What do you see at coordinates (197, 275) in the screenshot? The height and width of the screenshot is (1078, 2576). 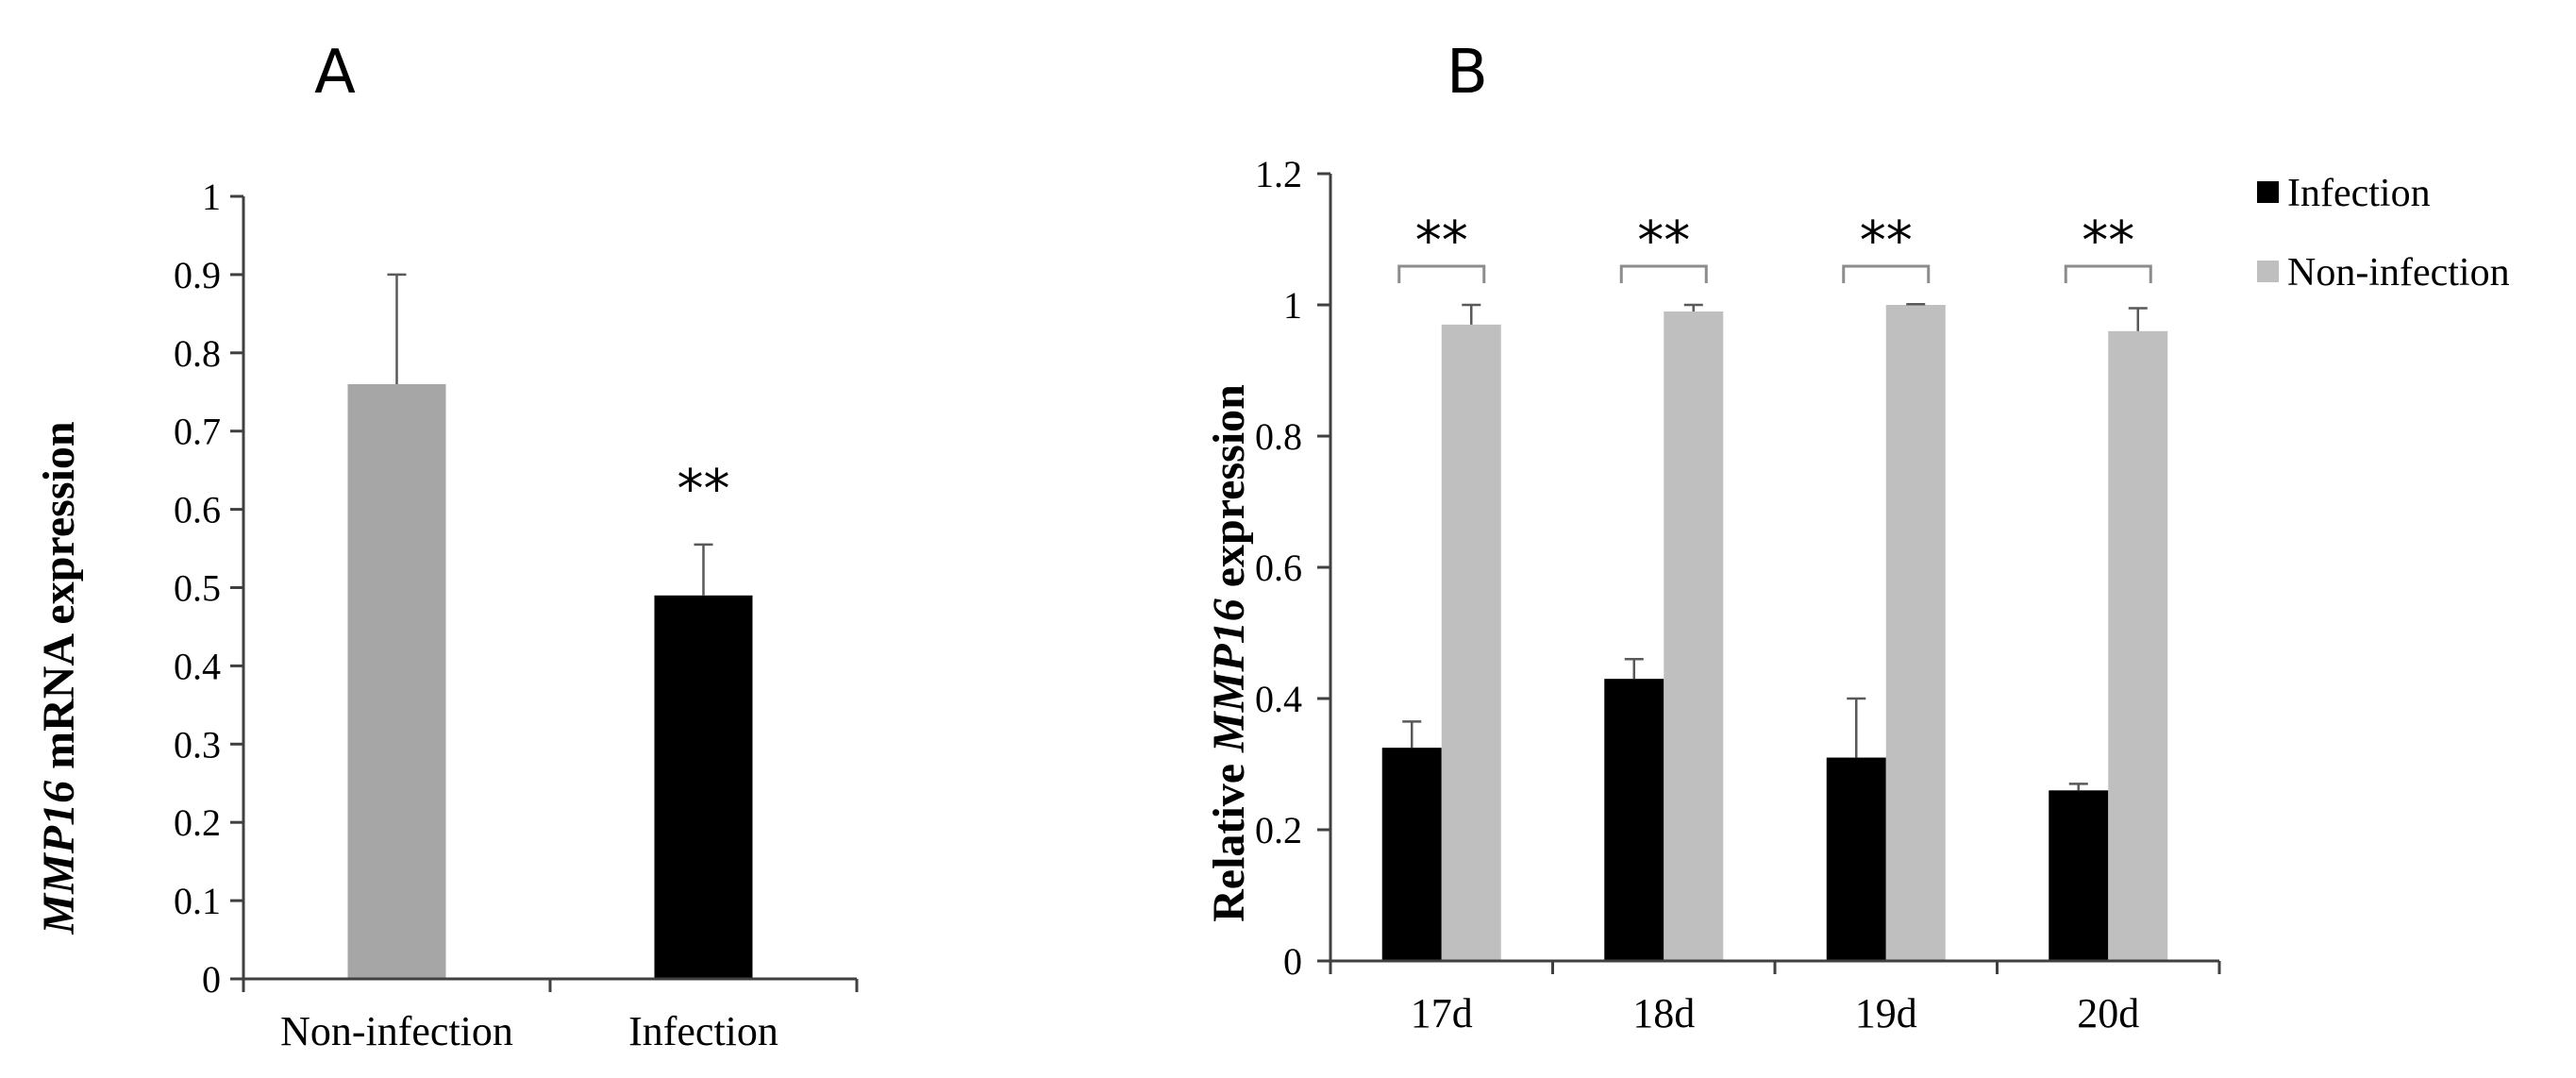 I see `panel-a-y-tick-label: 0.9` at bounding box center [197, 275].